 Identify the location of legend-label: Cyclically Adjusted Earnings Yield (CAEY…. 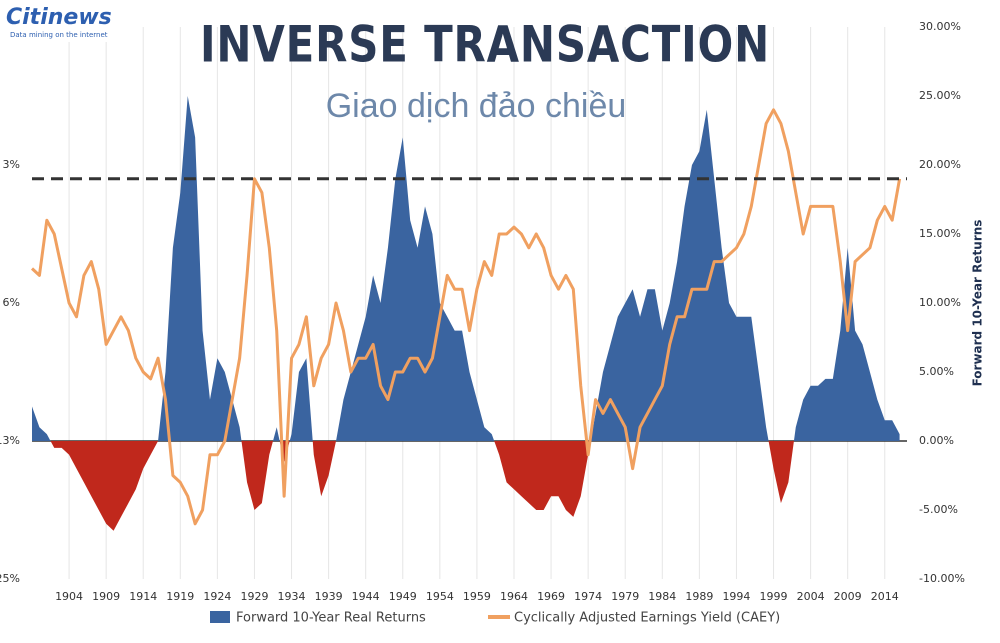
(647, 618).